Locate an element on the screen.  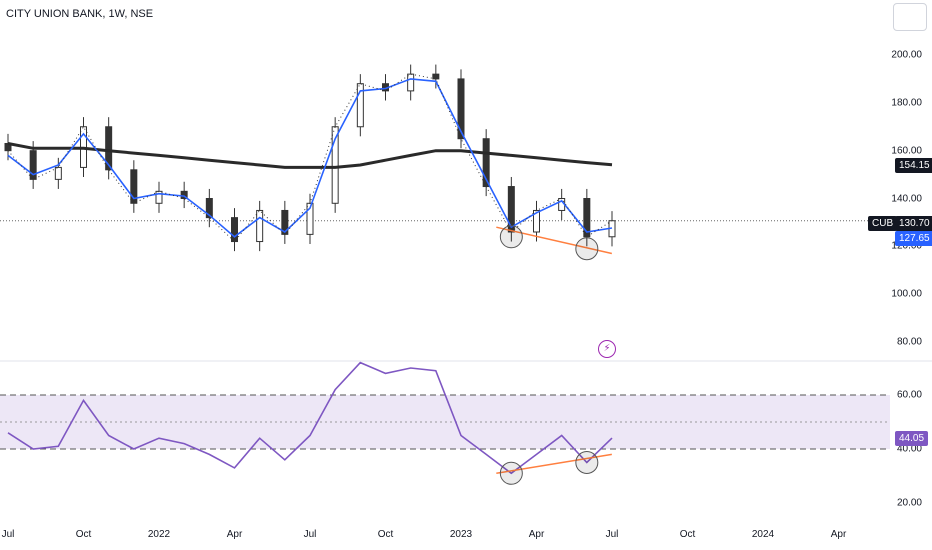
lightning-icon: ⚡ is located at coordinates (607, 349).